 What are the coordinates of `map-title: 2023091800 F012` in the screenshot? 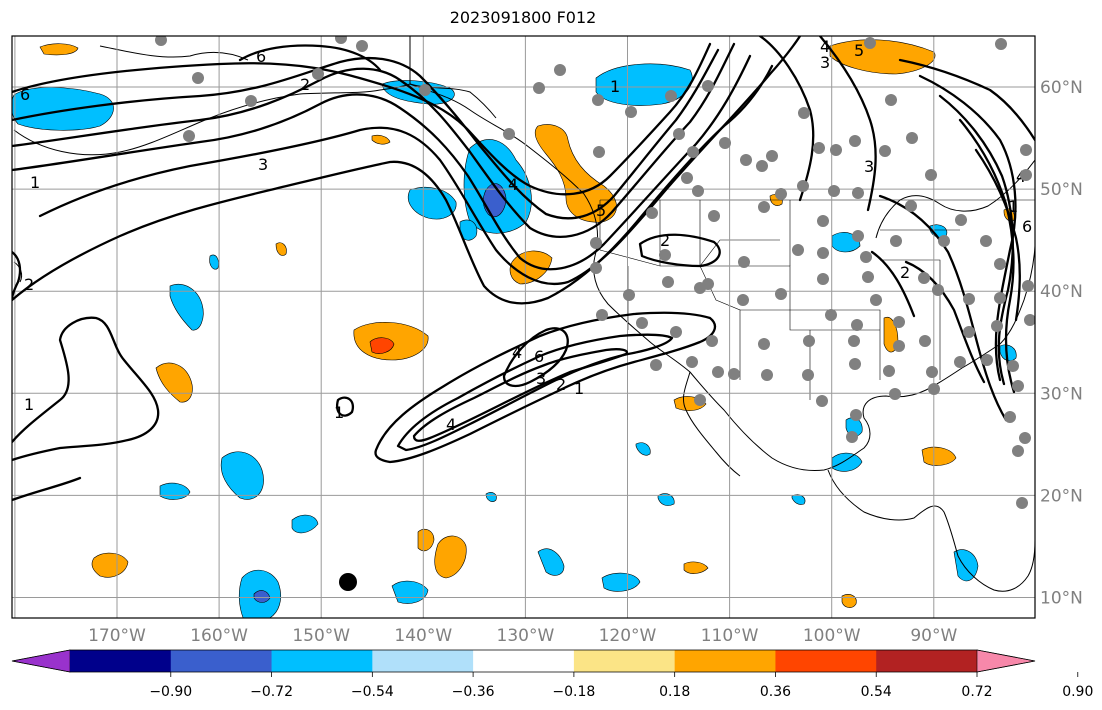 It's located at (523, 17).